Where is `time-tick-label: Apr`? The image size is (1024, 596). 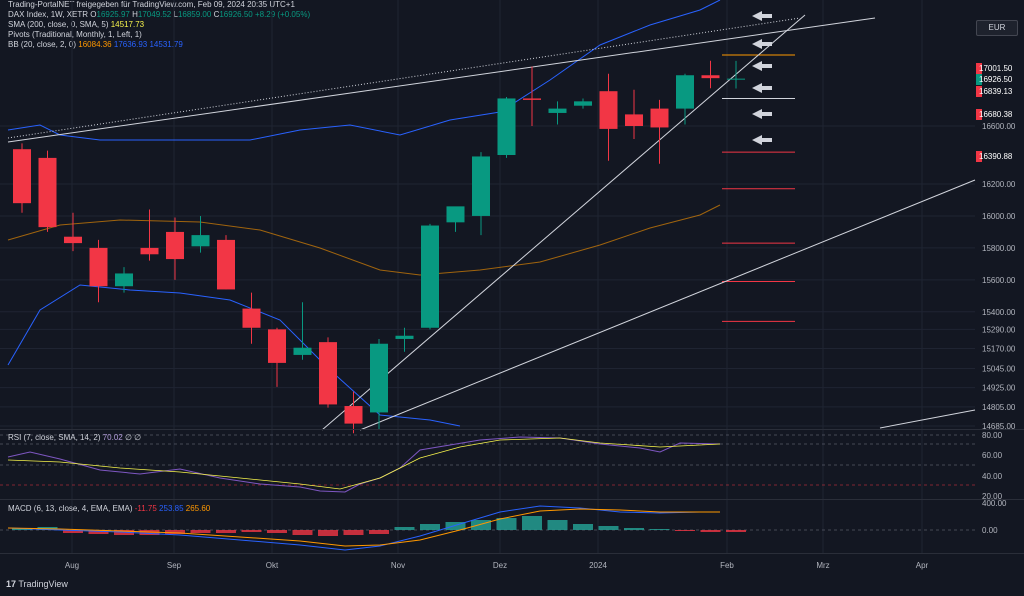
time-tick-label: Apr is located at coordinates (922, 565).